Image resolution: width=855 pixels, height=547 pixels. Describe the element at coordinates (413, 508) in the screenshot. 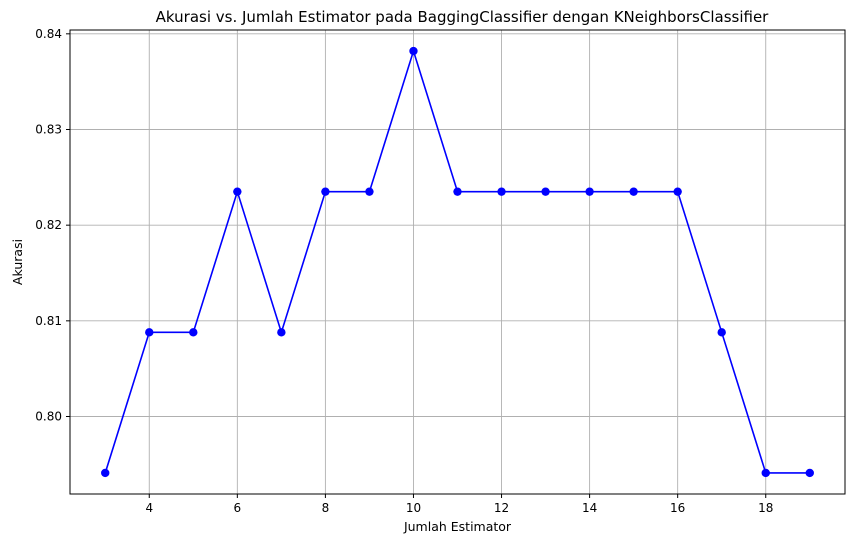

I see `x-tick-label: 10` at that location.